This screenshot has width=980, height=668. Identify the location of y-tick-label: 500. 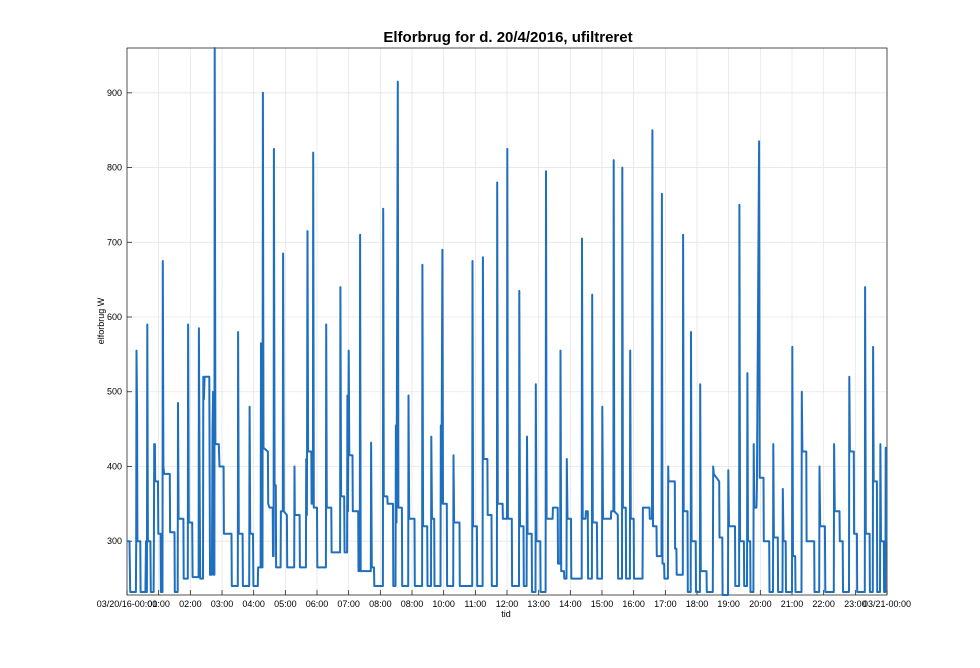
(114, 392).